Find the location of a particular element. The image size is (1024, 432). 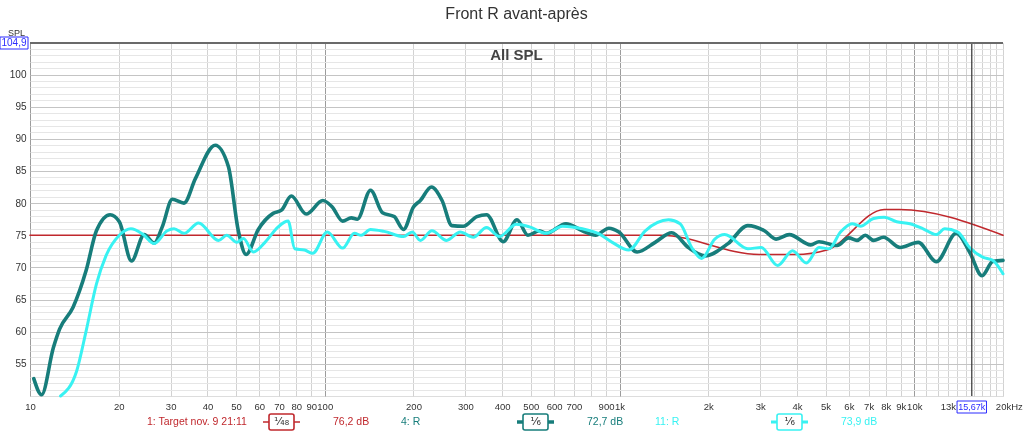

x-tick-label: 20k is located at coordinates (1003, 406).